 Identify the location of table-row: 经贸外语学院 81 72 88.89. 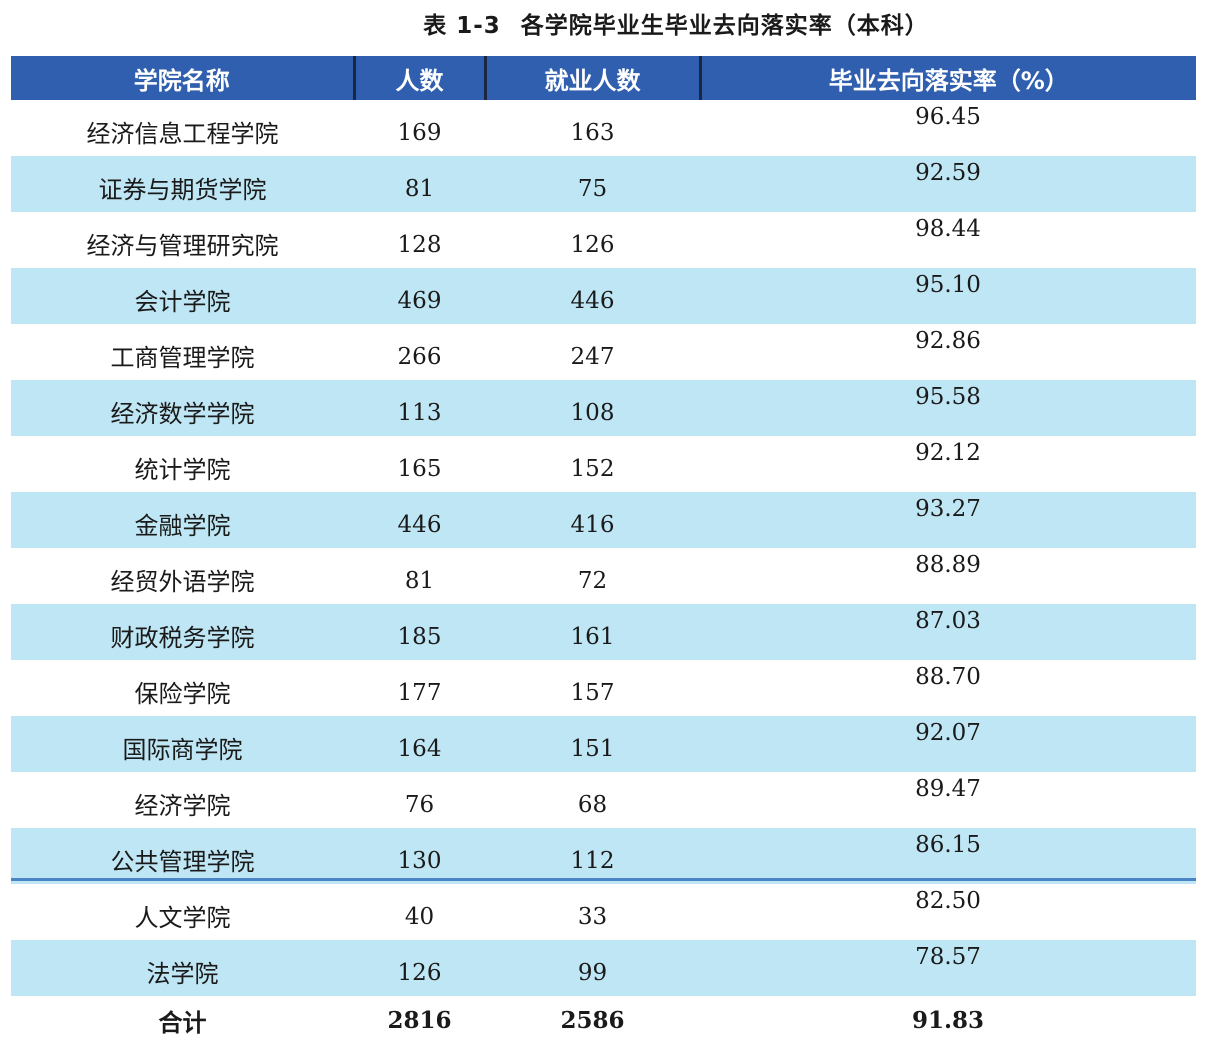
(603, 576).